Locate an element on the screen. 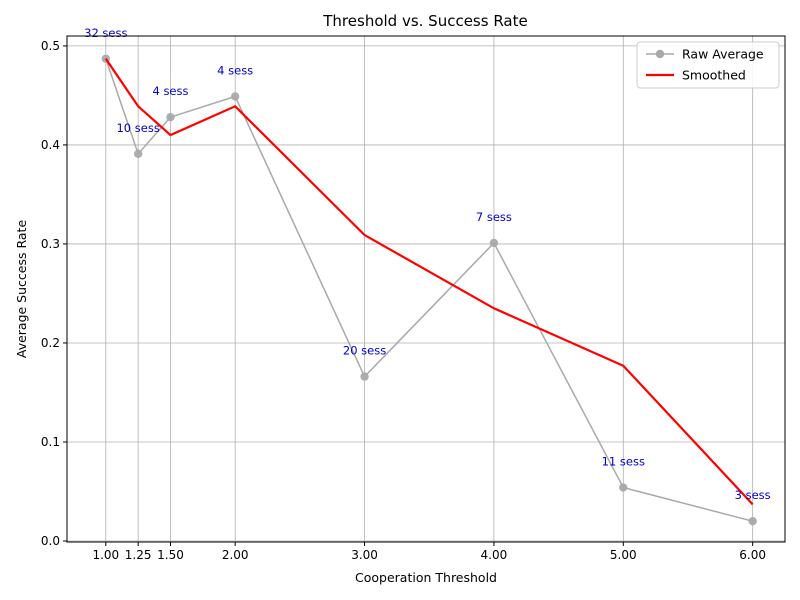 This screenshot has width=800, height=600. x-axis-label: Cooperation Threshold is located at coordinates (426, 577).